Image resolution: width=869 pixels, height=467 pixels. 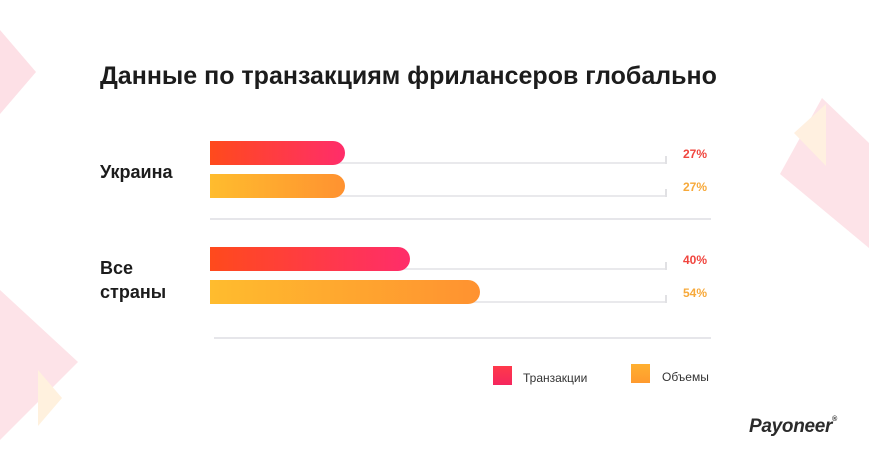 I want to click on legend-swatch-volumes, so click(x=640, y=373).